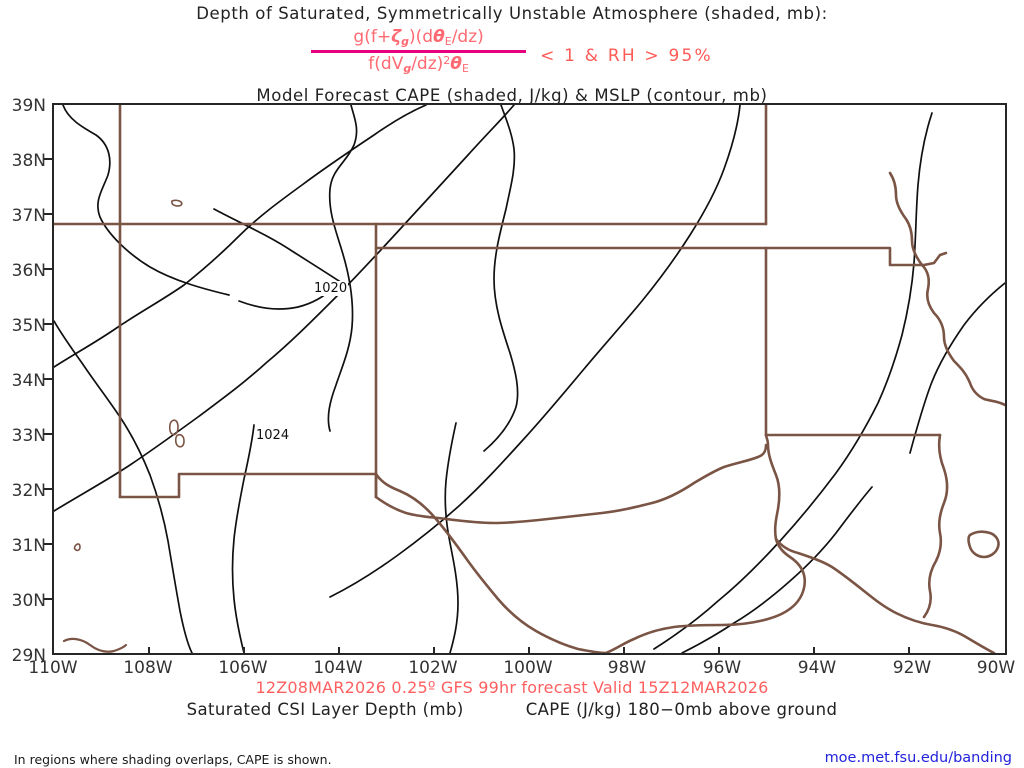 The width and height of the screenshot is (1024, 768). What do you see at coordinates (372, 37) in the screenshot?
I see `numerator-part-a: g(f+` at bounding box center [372, 37].